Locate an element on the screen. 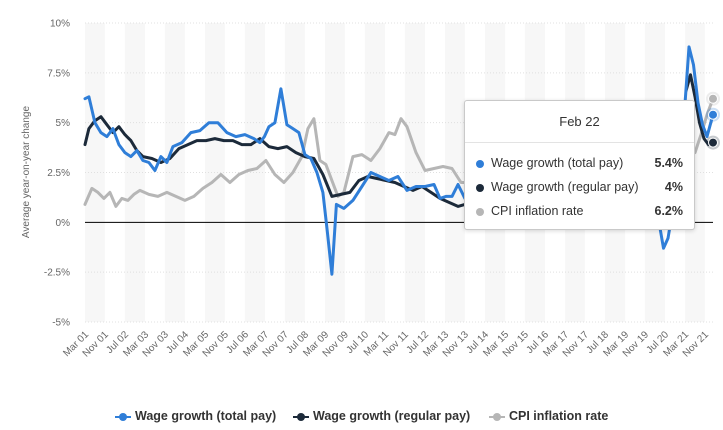 The height and width of the screenshot is (430, 723). tooltip-series-name: Wage growth (regular pay) is located at coordinates (565, 187).